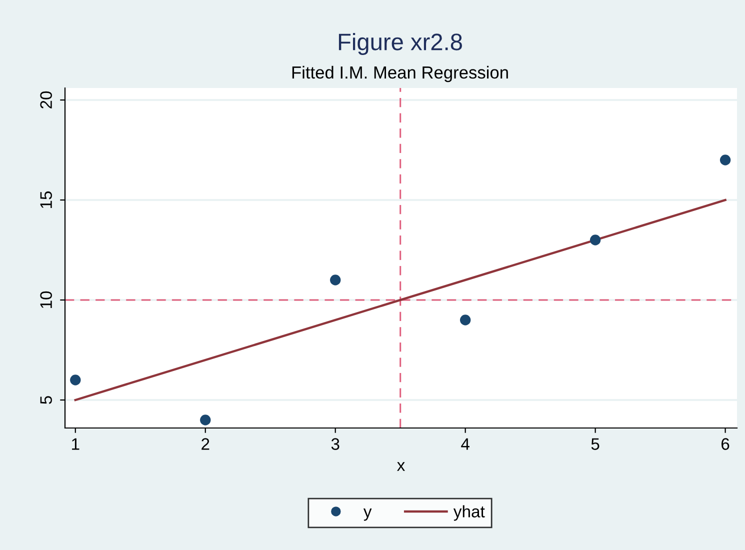 The height and width of the screenshot is (550, 745). Describe the element at coordinates (76, 444) in the screenshot. I see `x-tick-label: 1` at that location.